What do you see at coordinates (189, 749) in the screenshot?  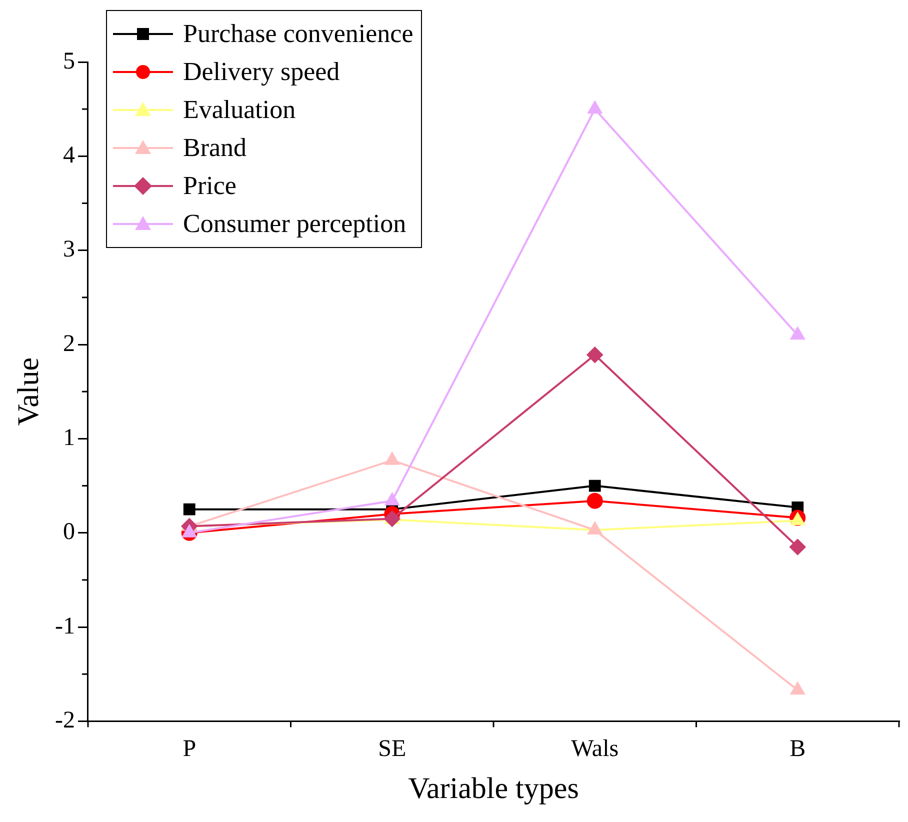 I see `x-tick-label: P` at bounding box center [189, 749].